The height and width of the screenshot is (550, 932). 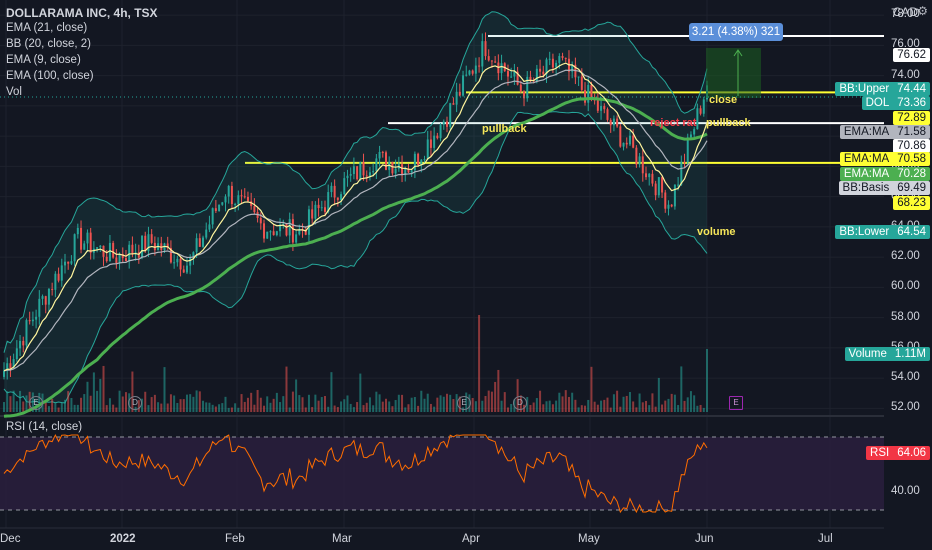 What do you see at coordinates (905, 256) in the screenshot?
I see `price-tick-label: 62.00` at bounding box center [905, 256].